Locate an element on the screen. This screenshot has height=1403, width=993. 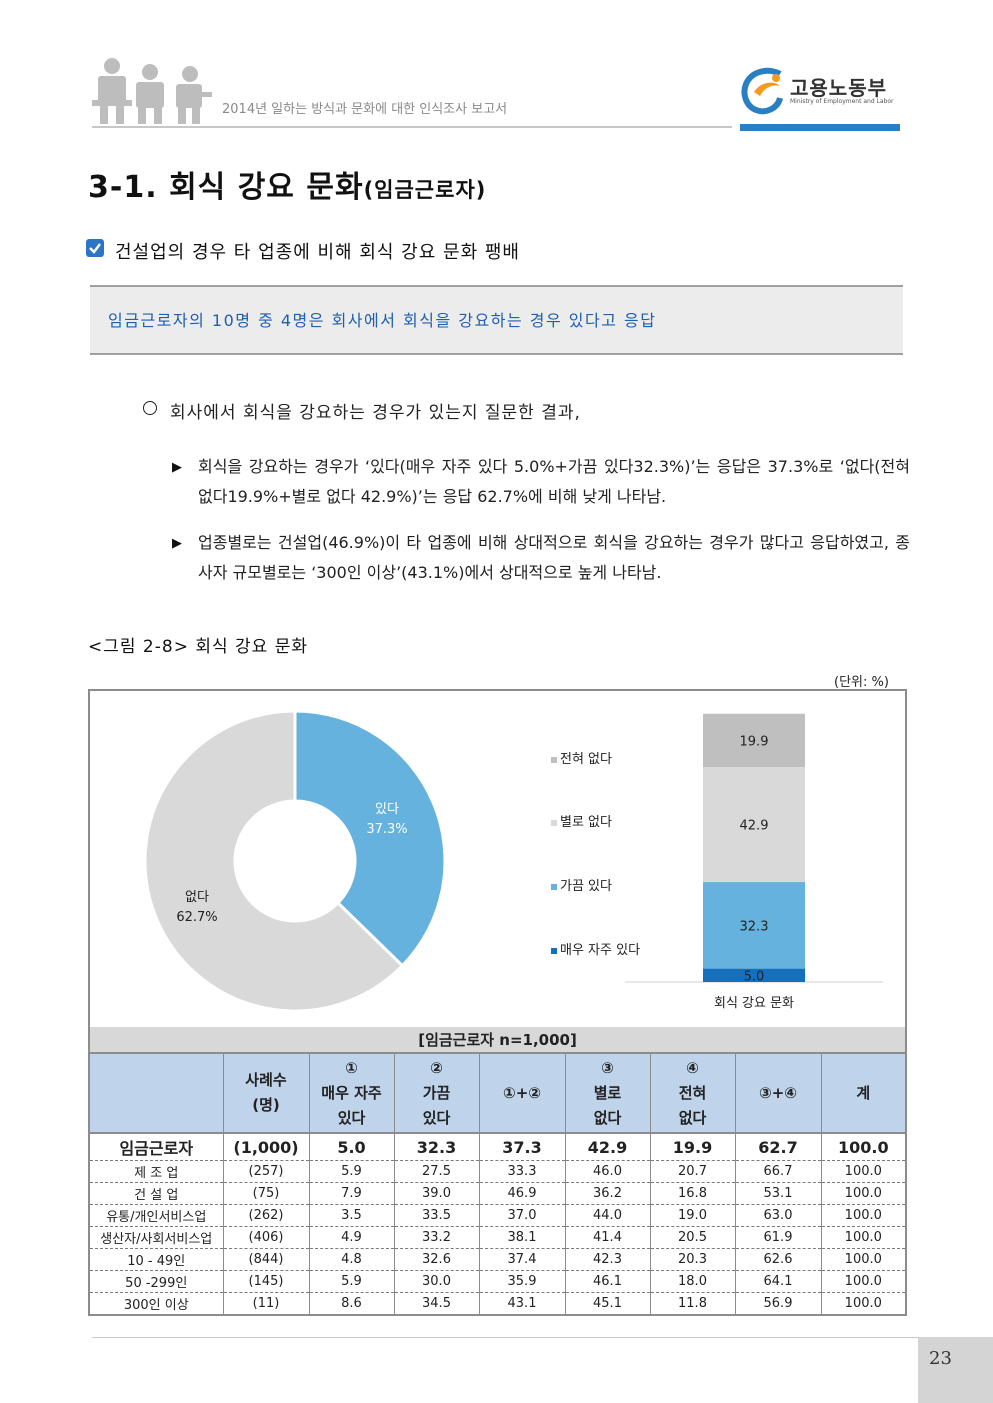
bar-segment is located at coordinates (754, 825).